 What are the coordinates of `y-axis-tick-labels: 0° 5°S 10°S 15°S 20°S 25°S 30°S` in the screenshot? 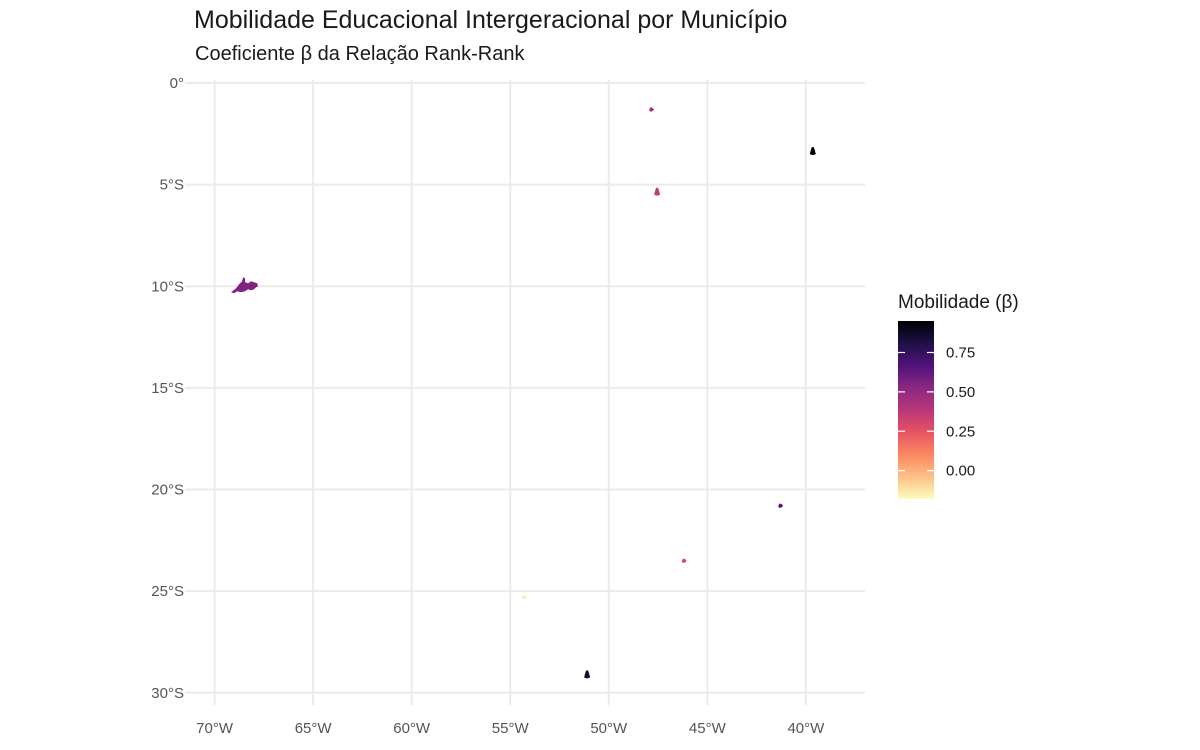 It's located at (167, 388).